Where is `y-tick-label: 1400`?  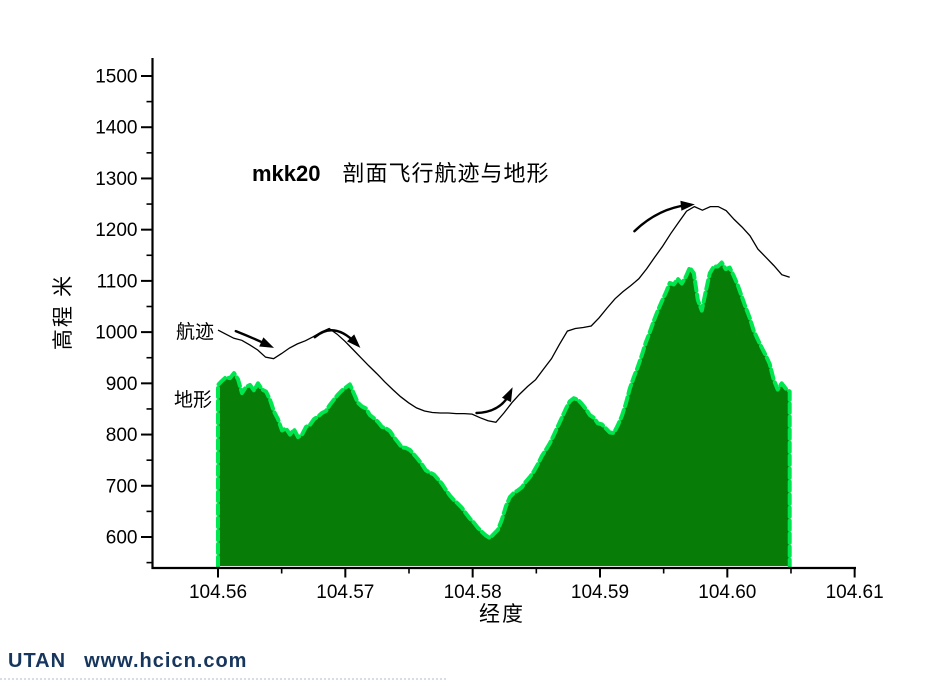
y-tick-label: 1400 is located at coordinates (116, 128).